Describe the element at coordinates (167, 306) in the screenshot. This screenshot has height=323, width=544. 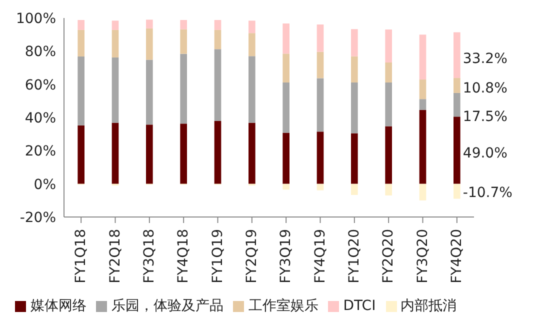
I see `legend-label: 乐园，体验及产品` at that location.